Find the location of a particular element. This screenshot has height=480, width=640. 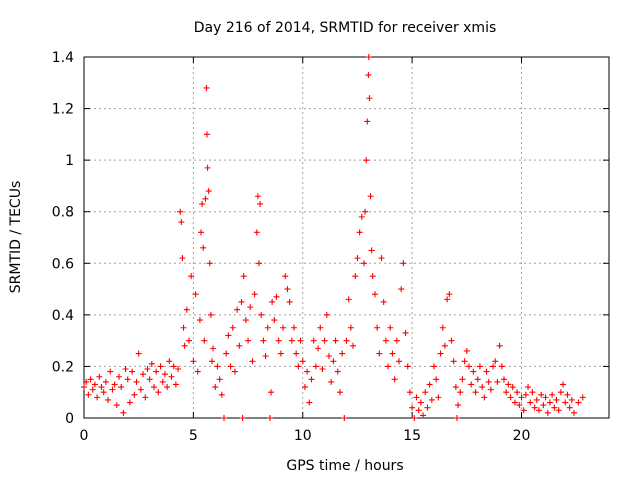

x-tick-label: 20 is located at coordinates (522, 436).